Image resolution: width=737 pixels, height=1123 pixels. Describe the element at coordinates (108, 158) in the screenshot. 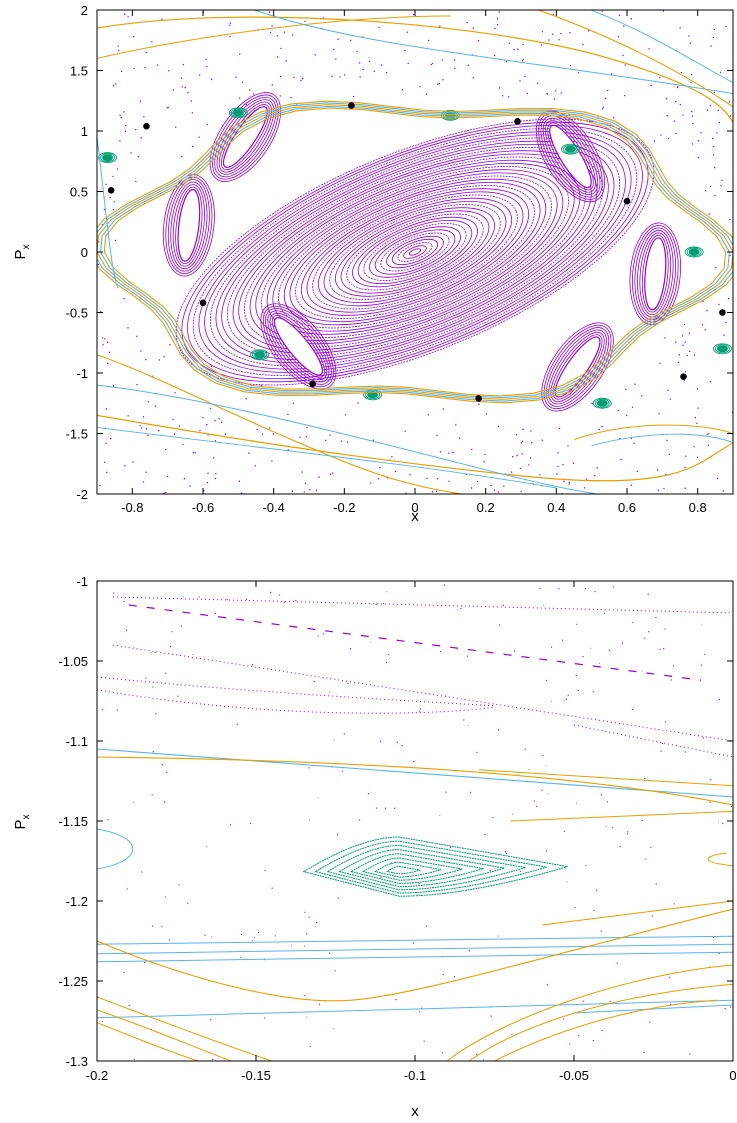

I see `green-orbit` at that location.